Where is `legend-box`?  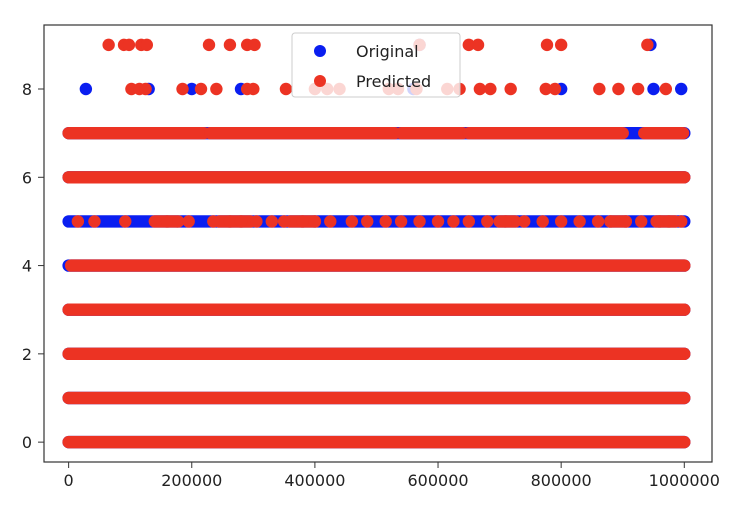 legend-box is located at coordinates (376, 65).